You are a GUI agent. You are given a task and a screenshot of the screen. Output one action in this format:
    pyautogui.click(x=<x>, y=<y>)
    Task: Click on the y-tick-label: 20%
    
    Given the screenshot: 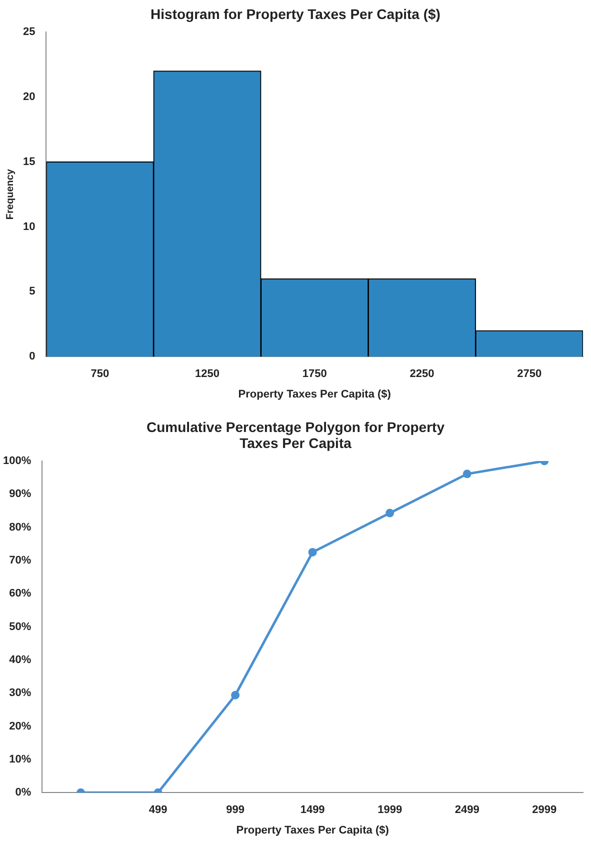 What is the action you would take?
    pyautogui.click(x=20, y=726)
    